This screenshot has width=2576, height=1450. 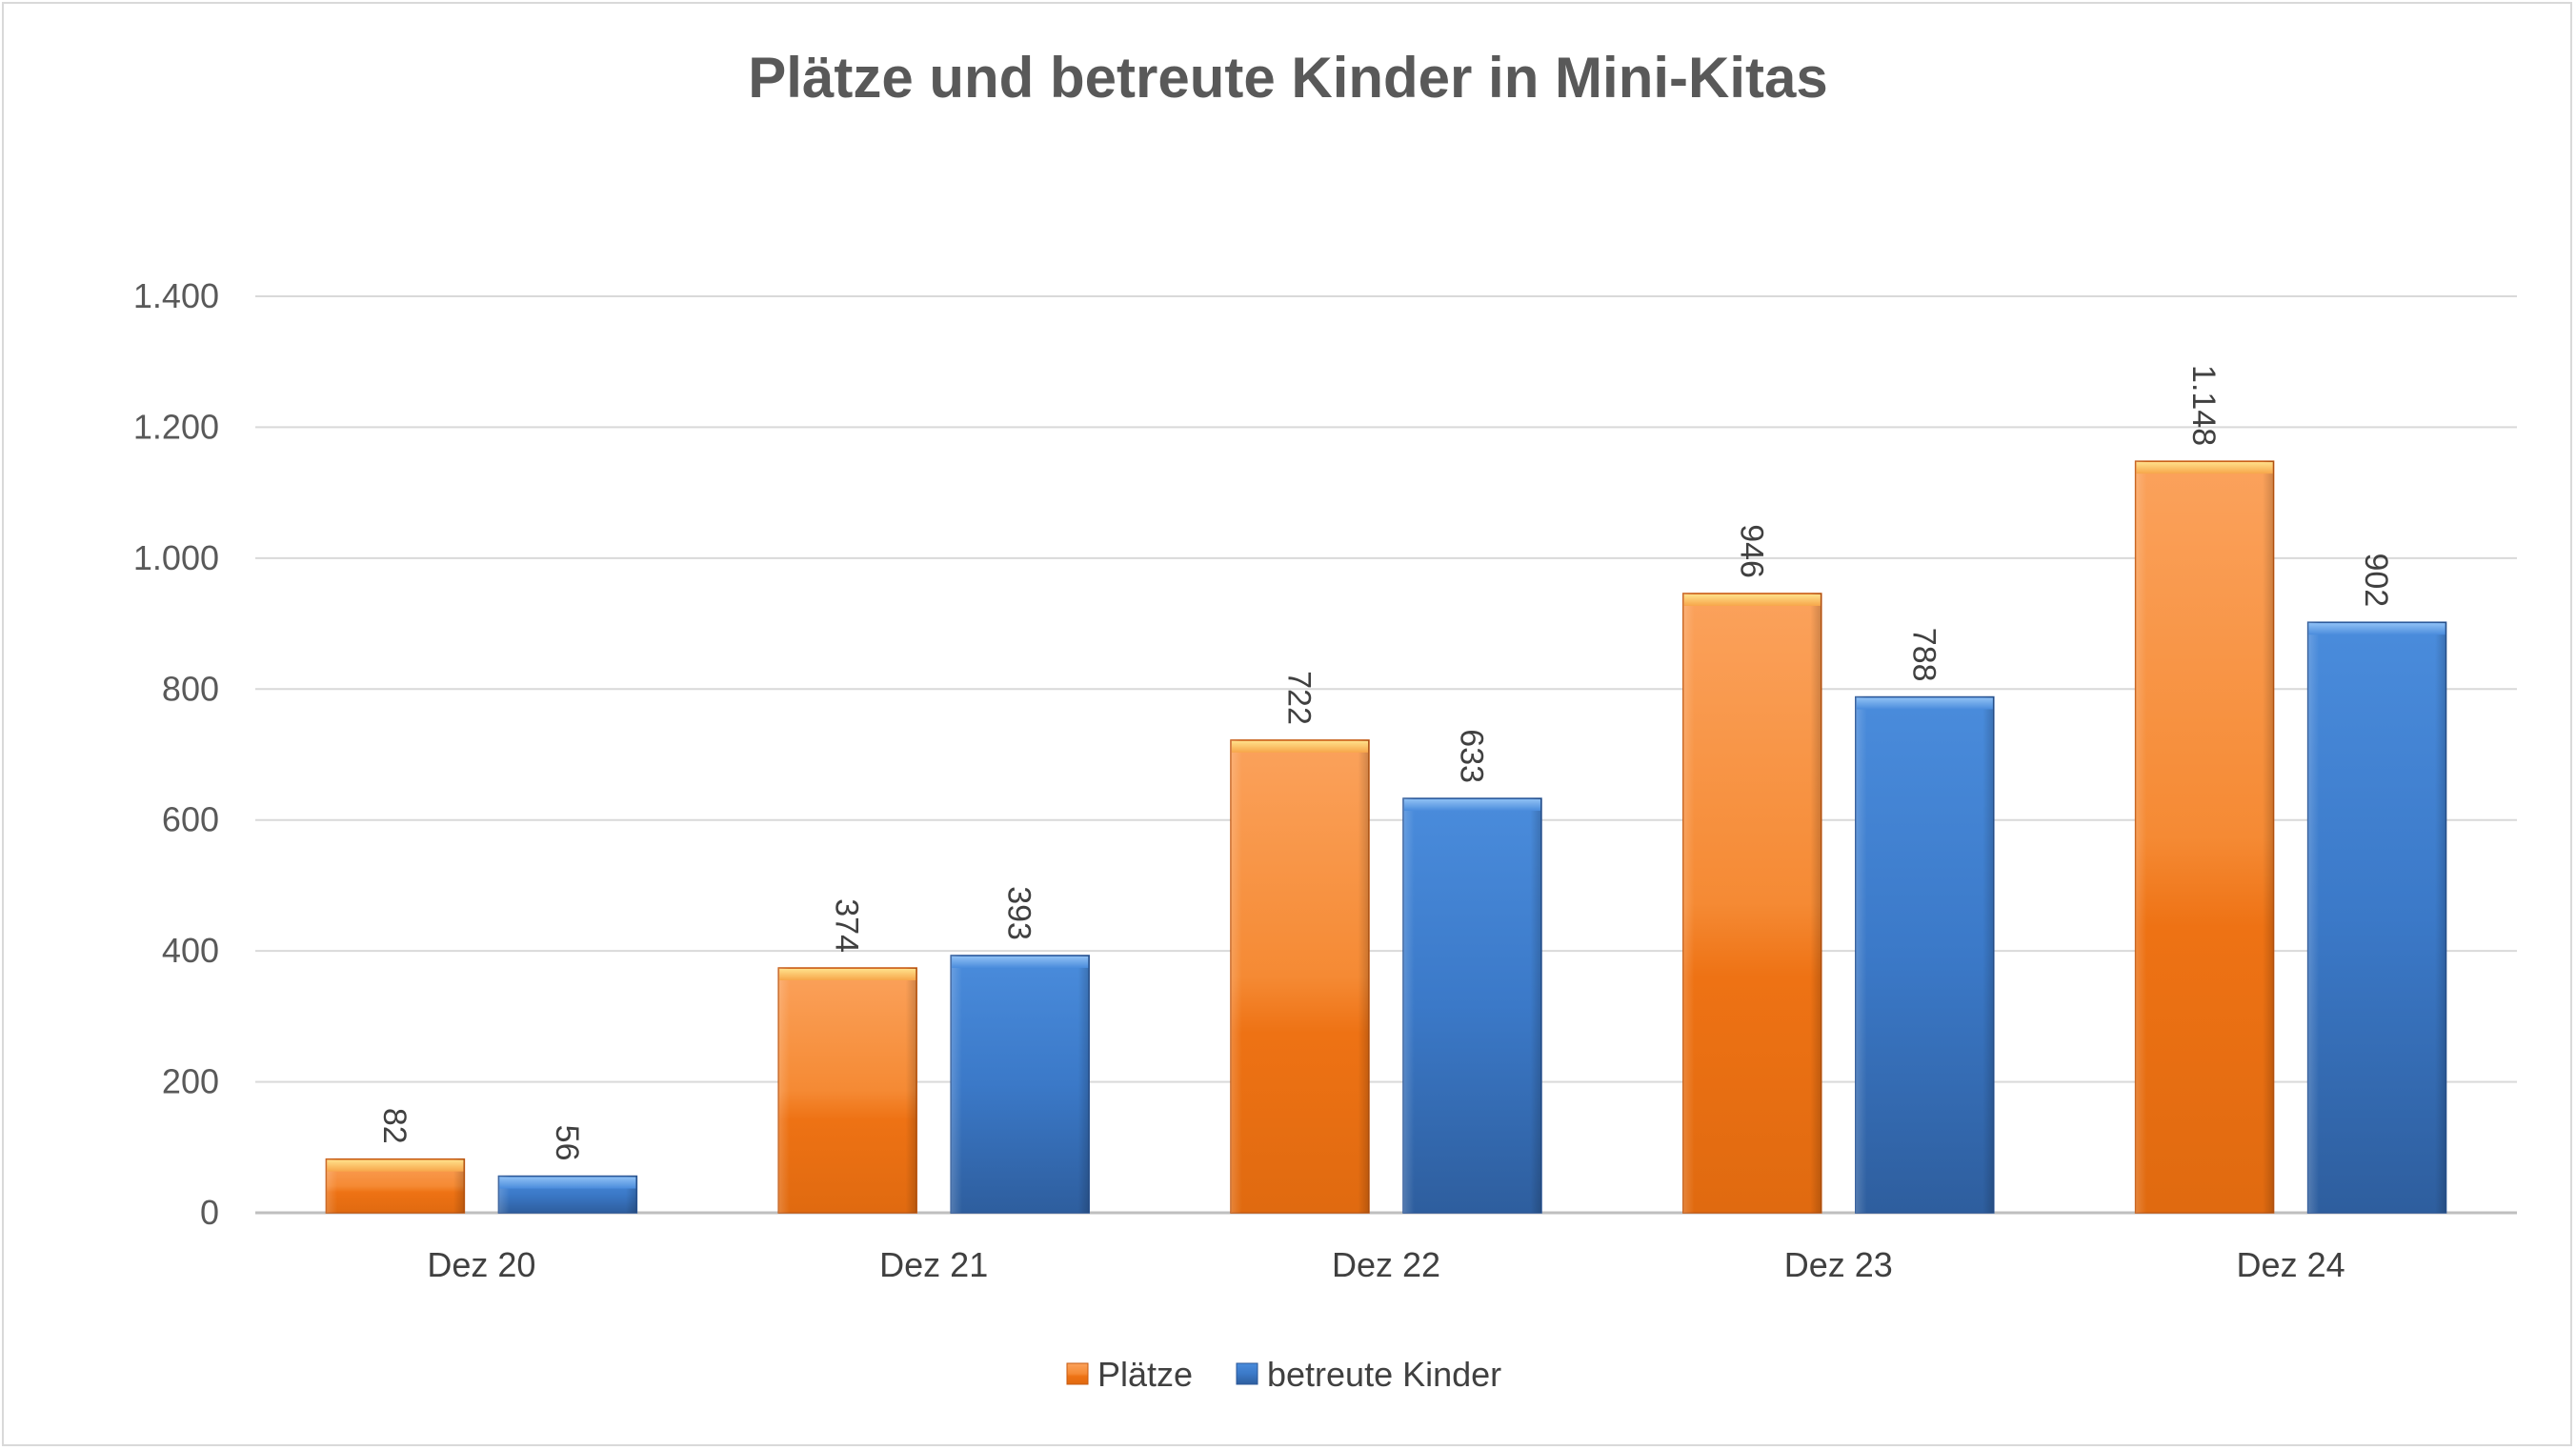 I want to click on x-axis: Dez 20 Dez 21 Dez 22 Dez 23 Dez 24, so click(x=1386, y=1264).